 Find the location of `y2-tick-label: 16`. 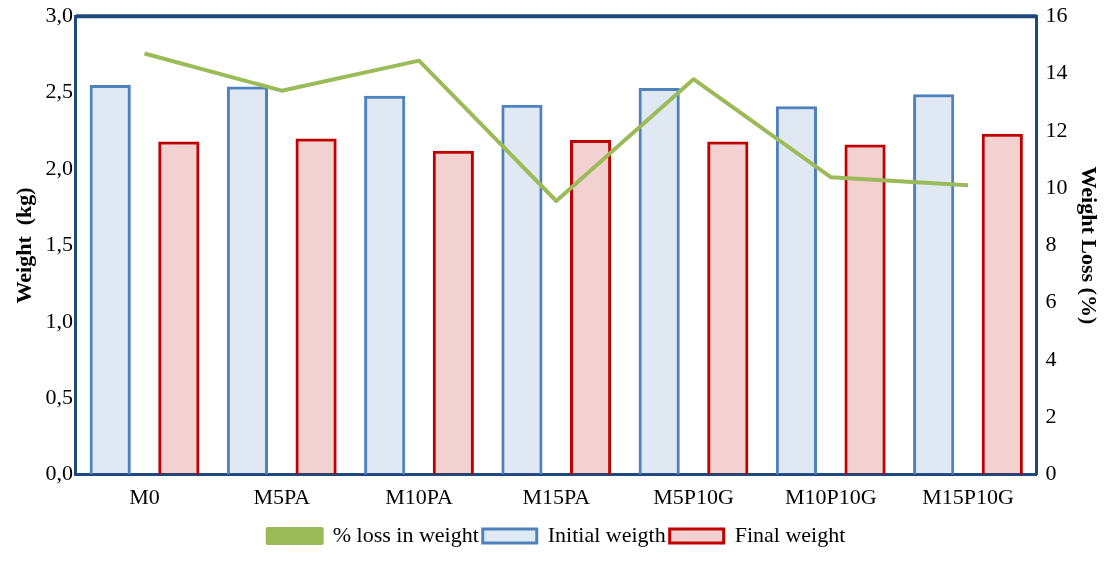

y2-tick-label: 16 is located at coordinates (1056, 14).